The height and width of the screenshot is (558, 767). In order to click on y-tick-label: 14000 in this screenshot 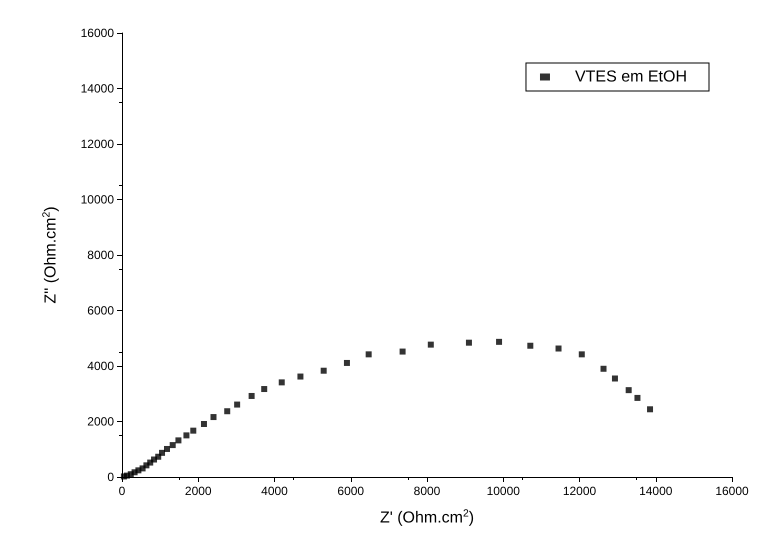, I will do `click(97, 89)`.